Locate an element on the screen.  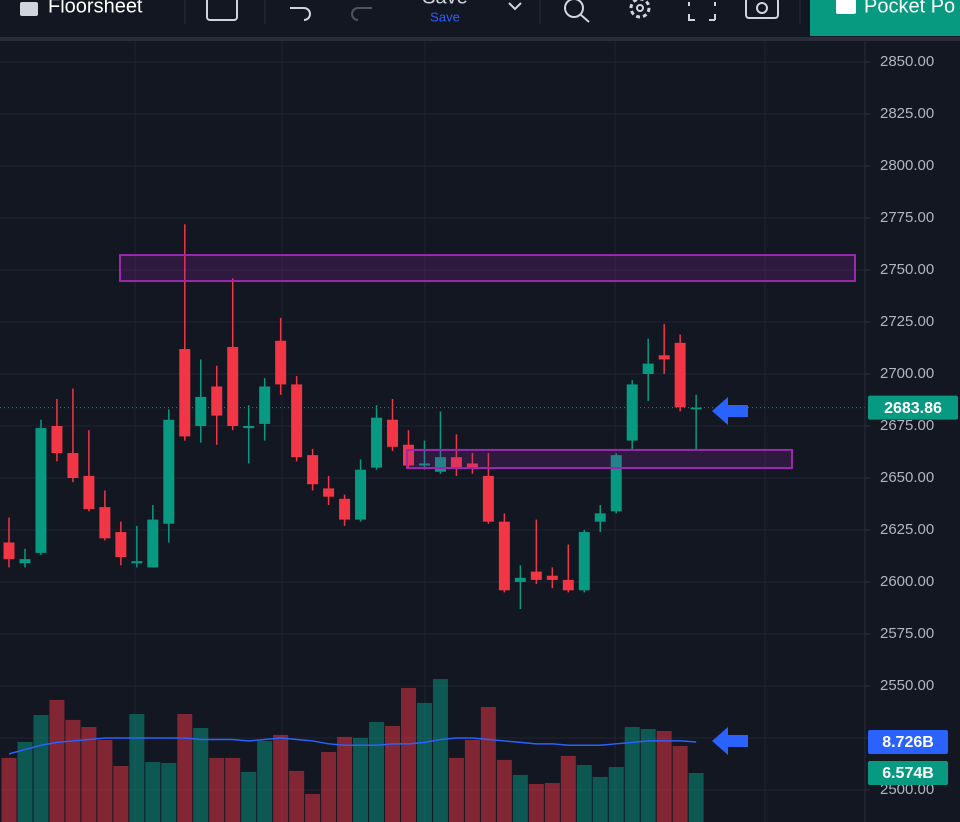
volume-label: 6.574B is located at coordinates (908, 773).